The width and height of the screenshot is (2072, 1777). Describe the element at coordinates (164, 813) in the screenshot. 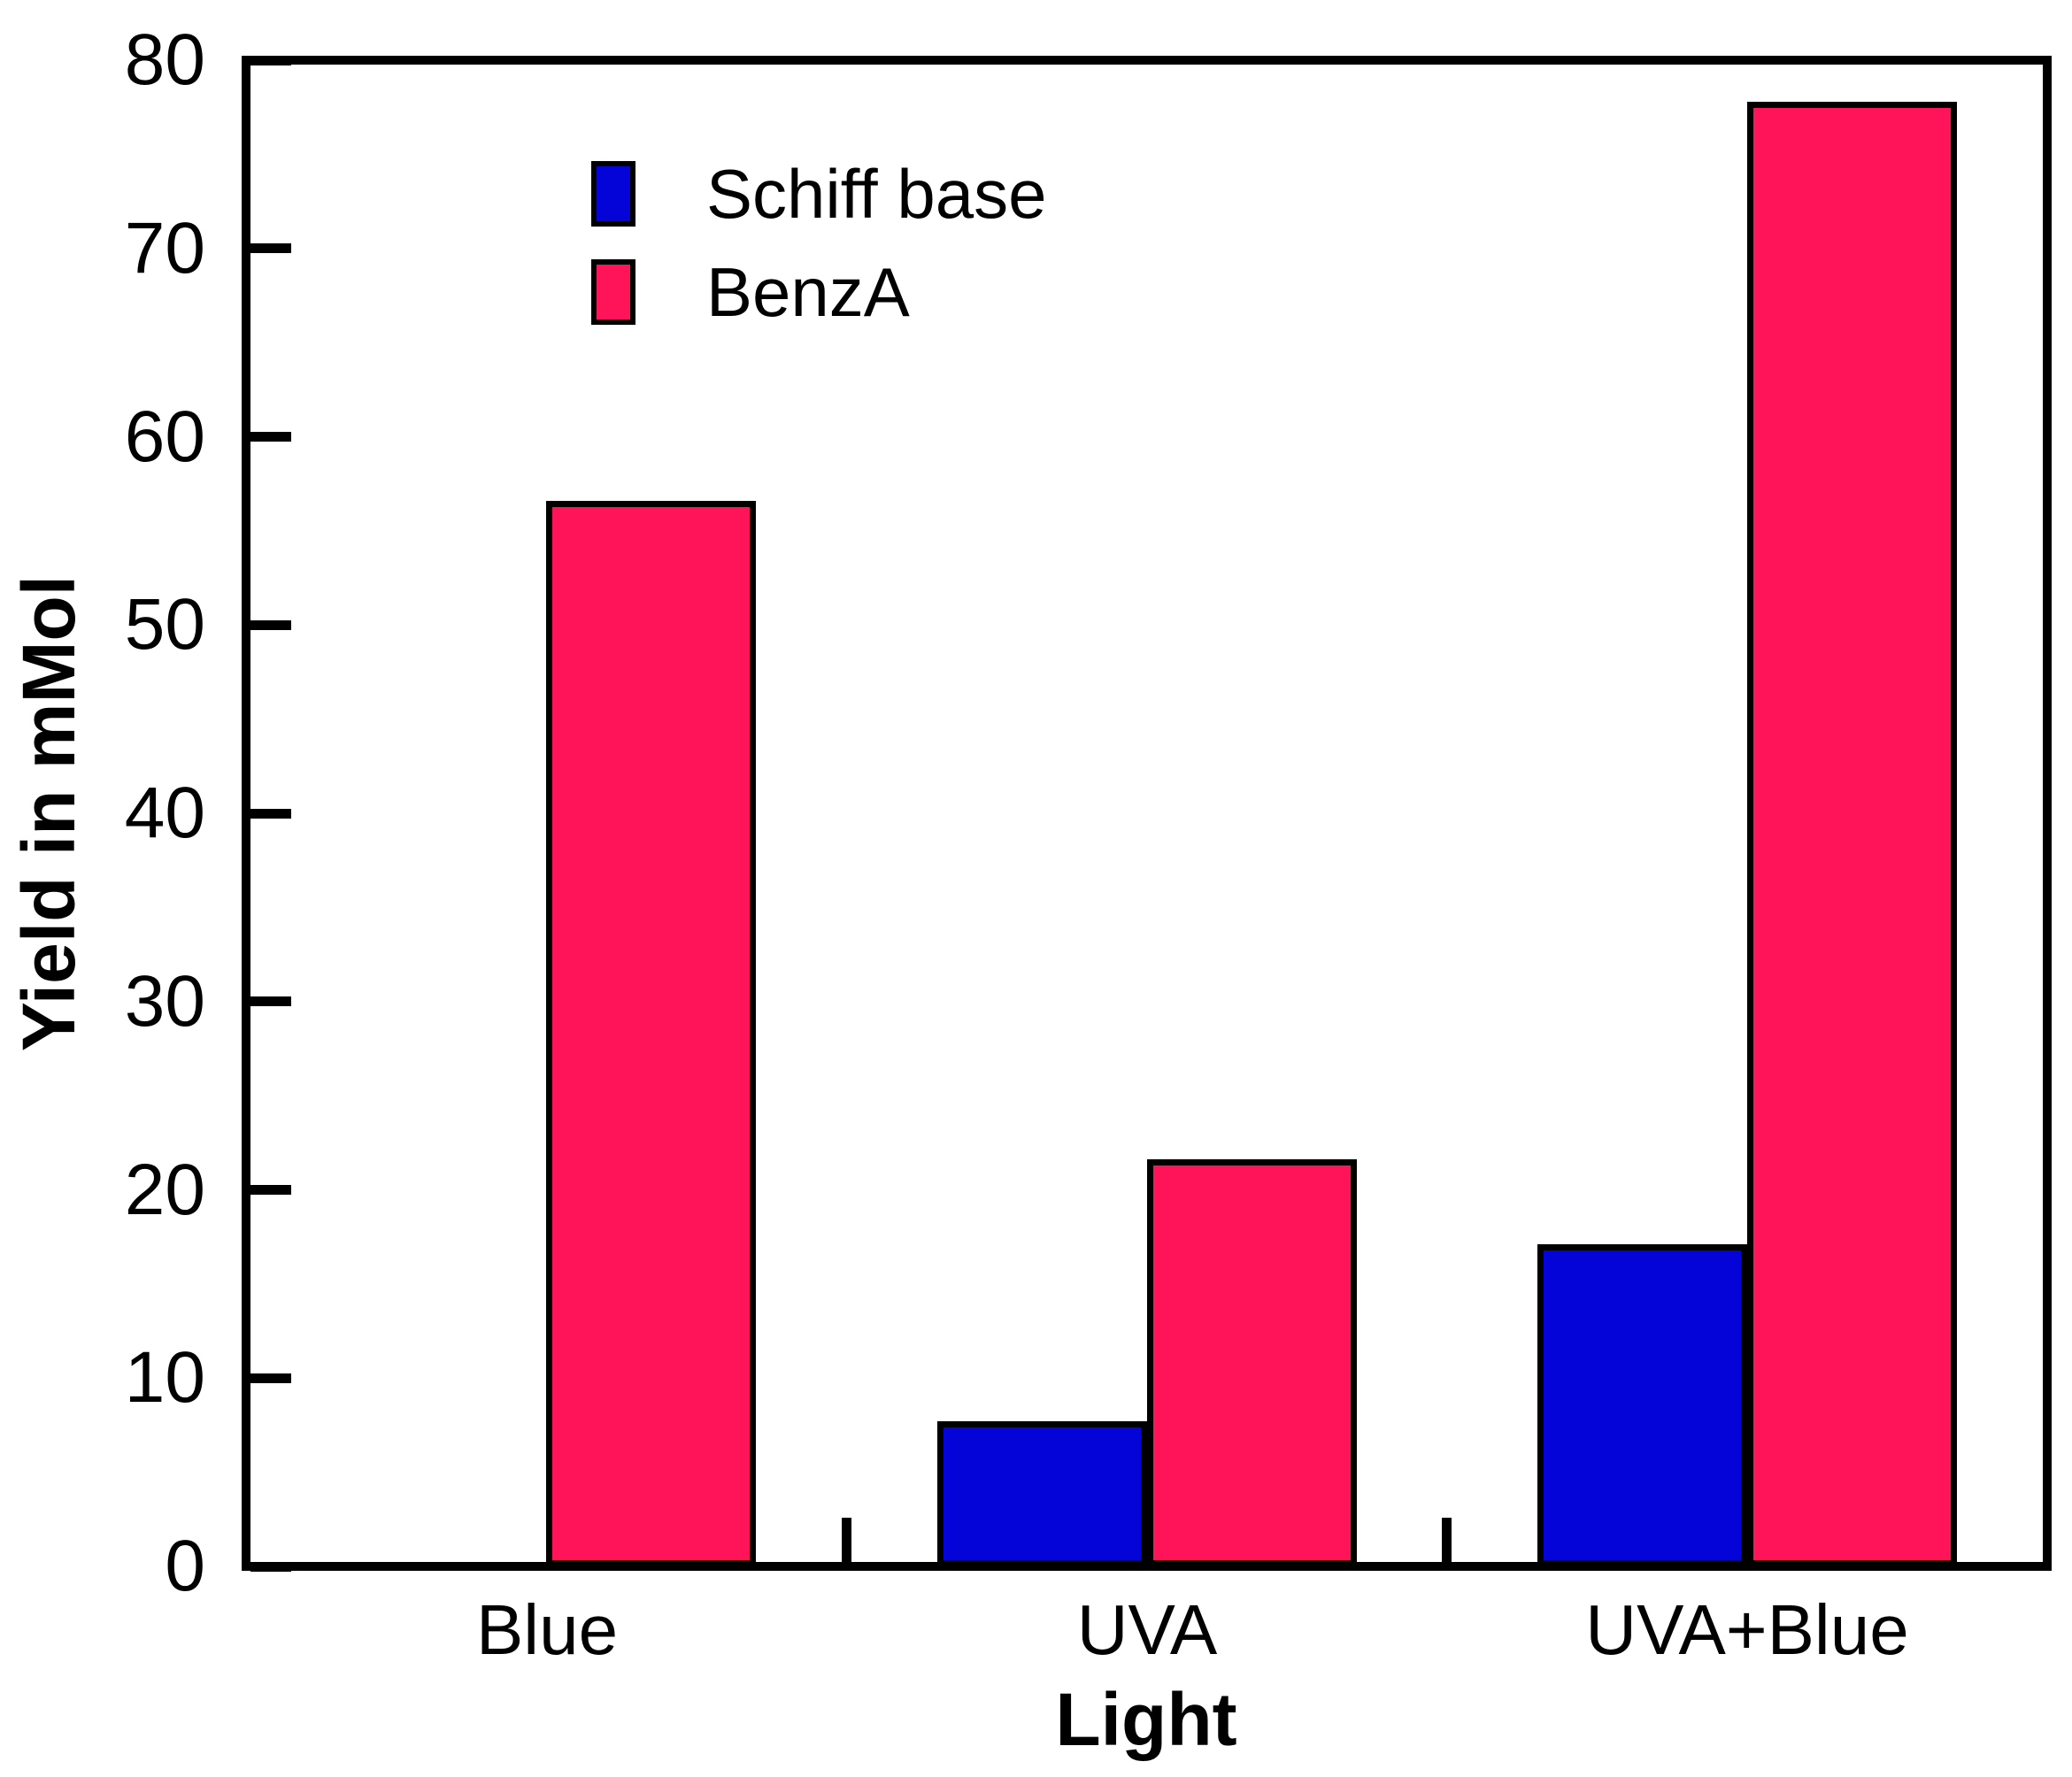

I see `y-tick-label: 40` at that location.